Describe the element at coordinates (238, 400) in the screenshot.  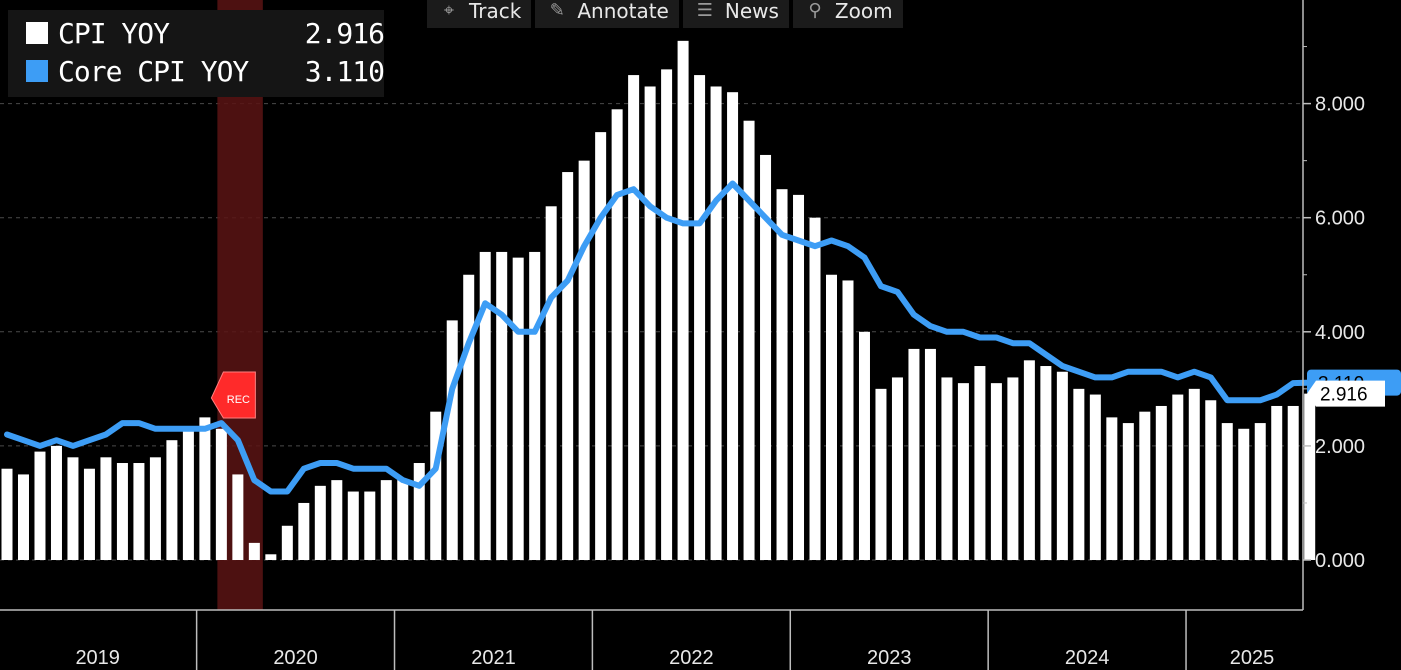
I see `recession-marker-label: REC` at that location.